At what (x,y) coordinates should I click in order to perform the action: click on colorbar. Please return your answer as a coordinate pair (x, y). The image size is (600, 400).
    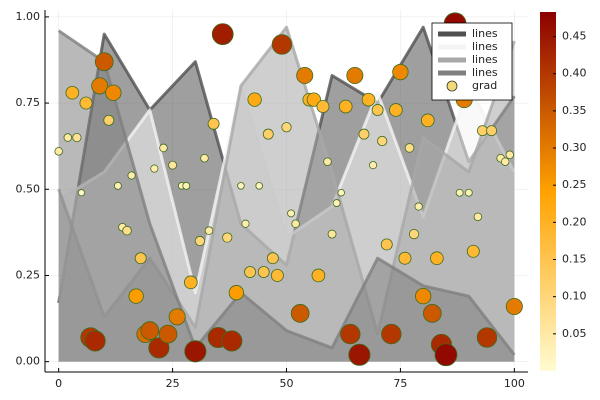
    Looking at the image, I should click on (548, 191).